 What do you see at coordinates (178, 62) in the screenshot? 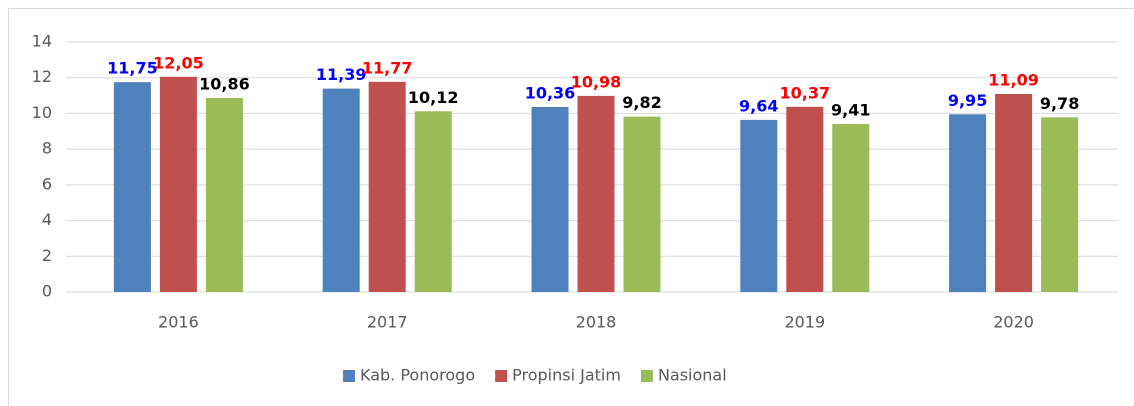
I see `data-label: 12,05` at bounding box center [178, 62].